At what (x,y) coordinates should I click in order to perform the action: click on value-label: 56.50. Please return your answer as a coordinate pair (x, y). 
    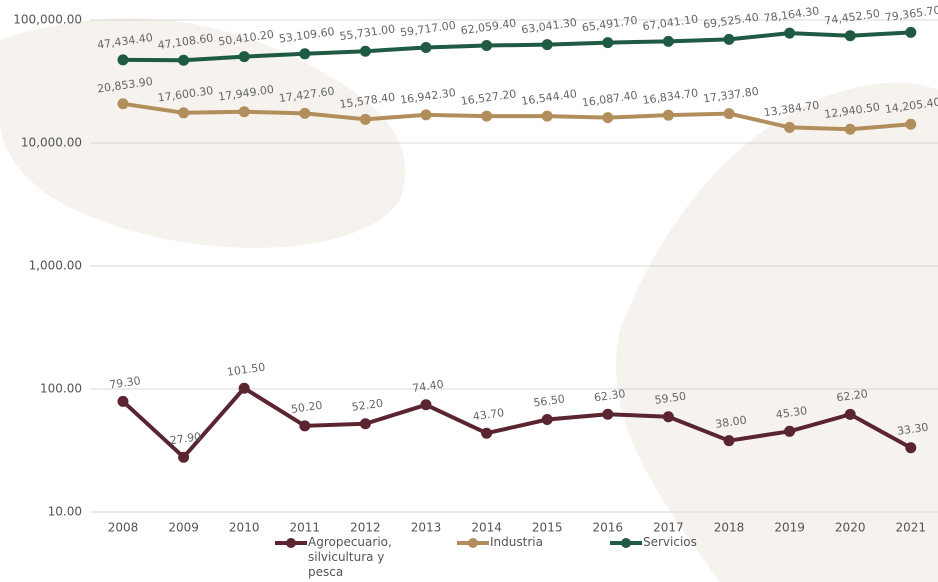
    Looking at the image, I should click on (549, 400).